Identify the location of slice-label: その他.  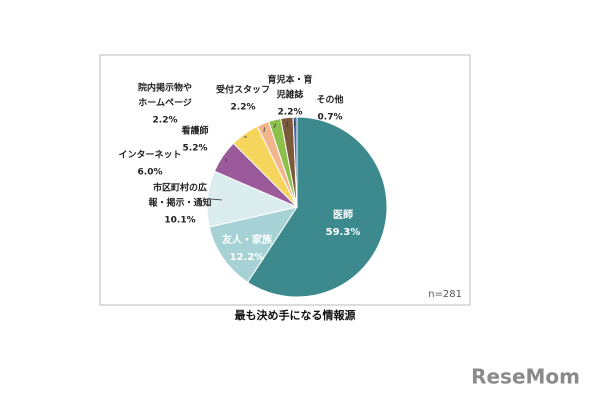
(329, 100).